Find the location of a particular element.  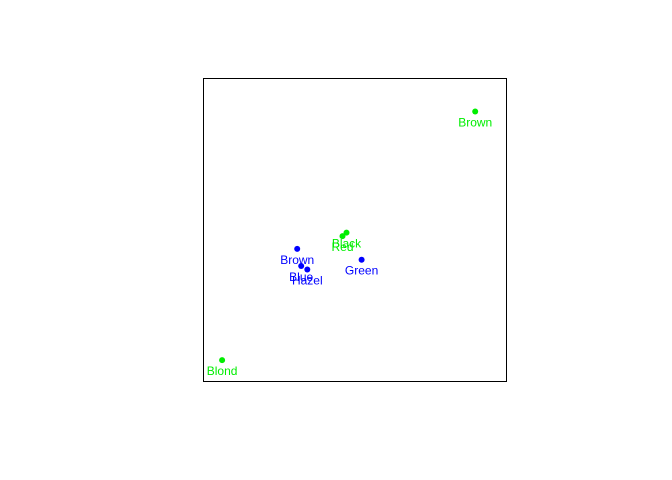

data-label-1-0: Brown is located at coordinates (297, 260).